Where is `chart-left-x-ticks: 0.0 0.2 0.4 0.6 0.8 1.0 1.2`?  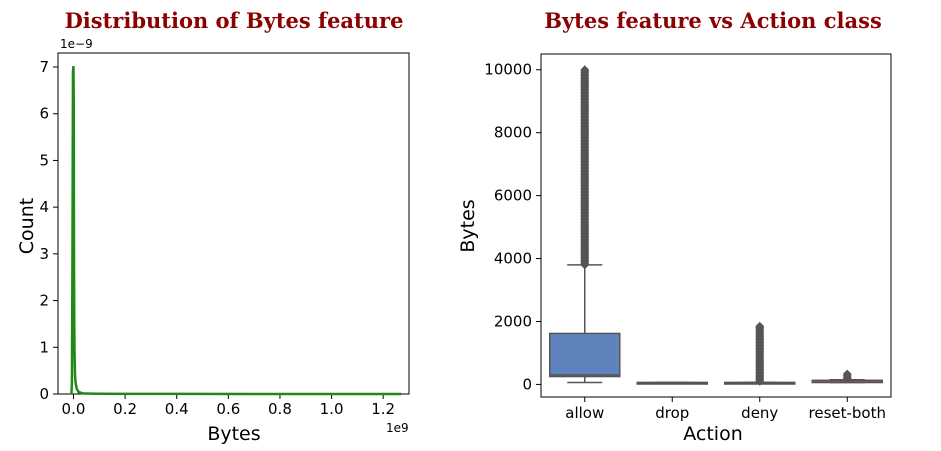 chart-left-x-ticks: 0.0 0.2 0.4 0.6 0.8 1.0 1.2 is located at coordinates (228, 406).